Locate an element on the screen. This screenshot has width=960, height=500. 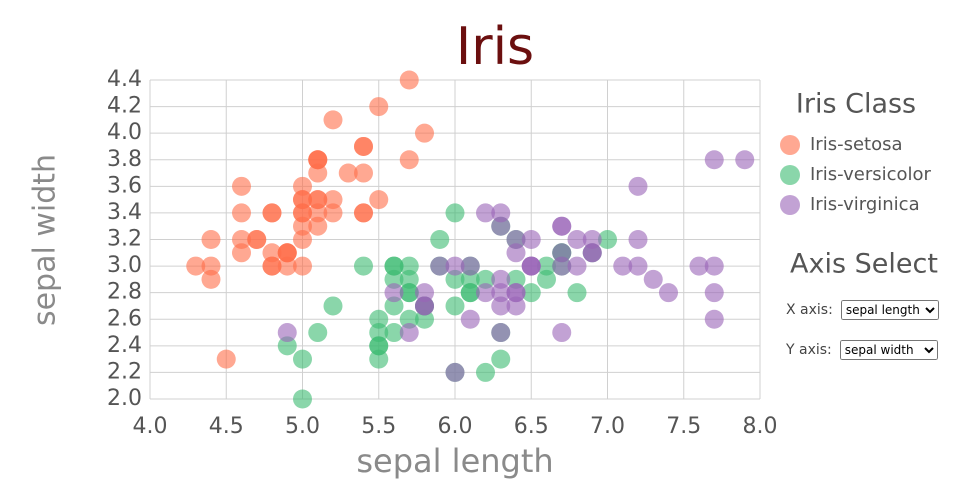
x-tick-label: 5.0 is located at coordinates (302, 426).